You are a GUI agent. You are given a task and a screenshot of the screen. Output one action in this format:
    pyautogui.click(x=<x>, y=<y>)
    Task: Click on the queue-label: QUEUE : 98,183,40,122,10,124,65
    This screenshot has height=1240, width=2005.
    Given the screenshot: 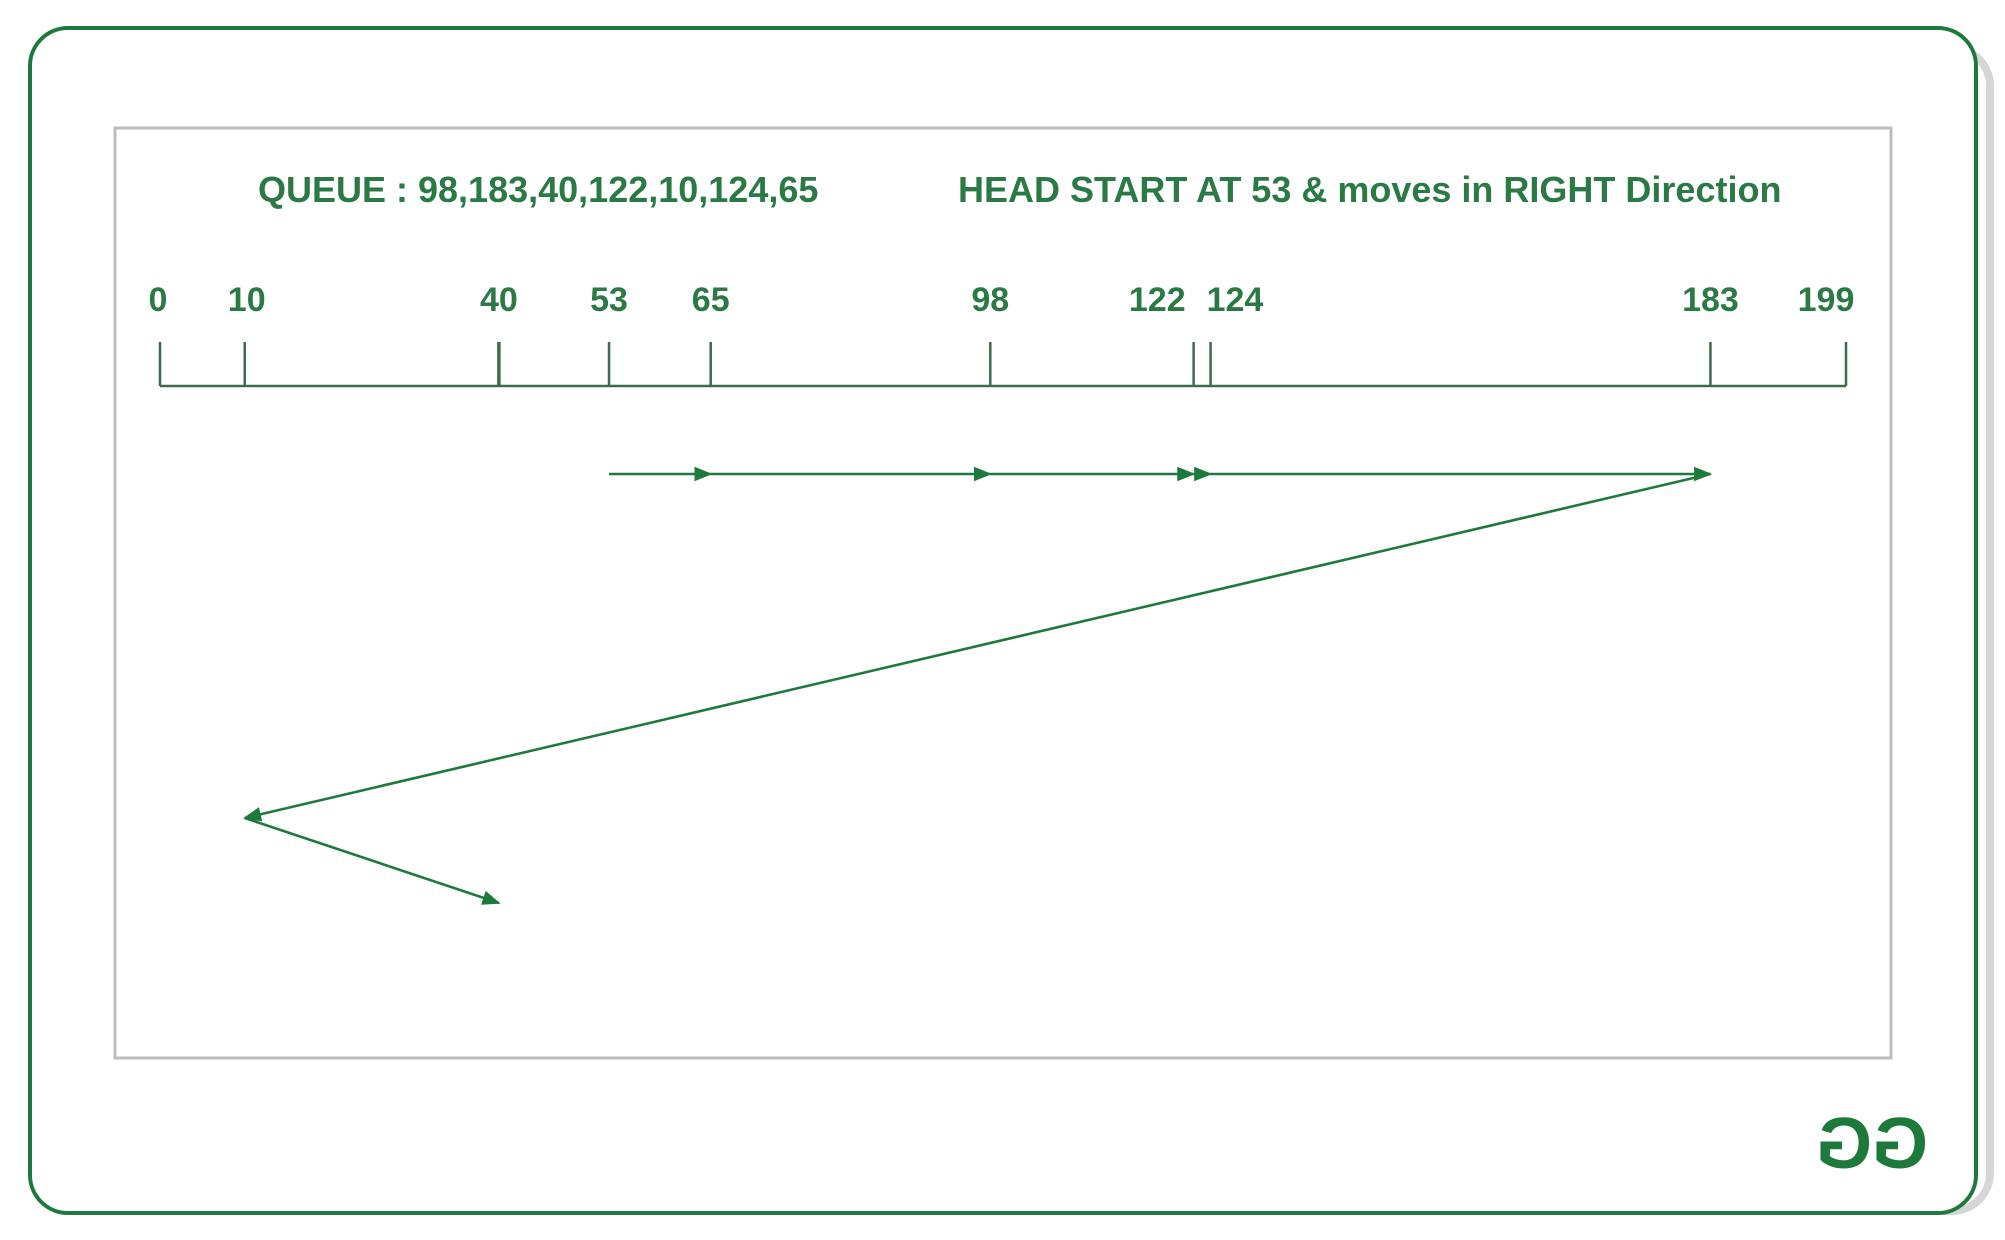 What is the action you would take?
    pyautogui.click(x=538, y=189)
    